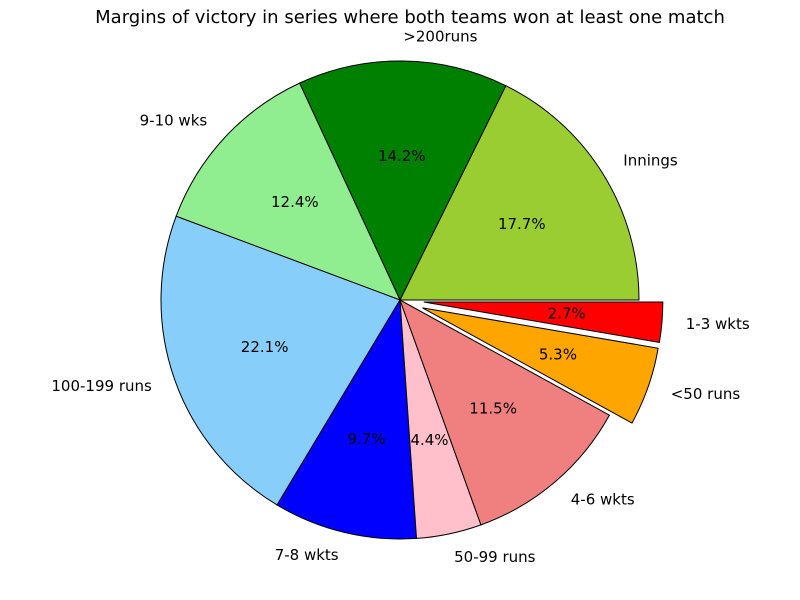 The width and height of the screenshot is (800, 600). I want to click on category-label: 100-199 runs, so click(101, 386).